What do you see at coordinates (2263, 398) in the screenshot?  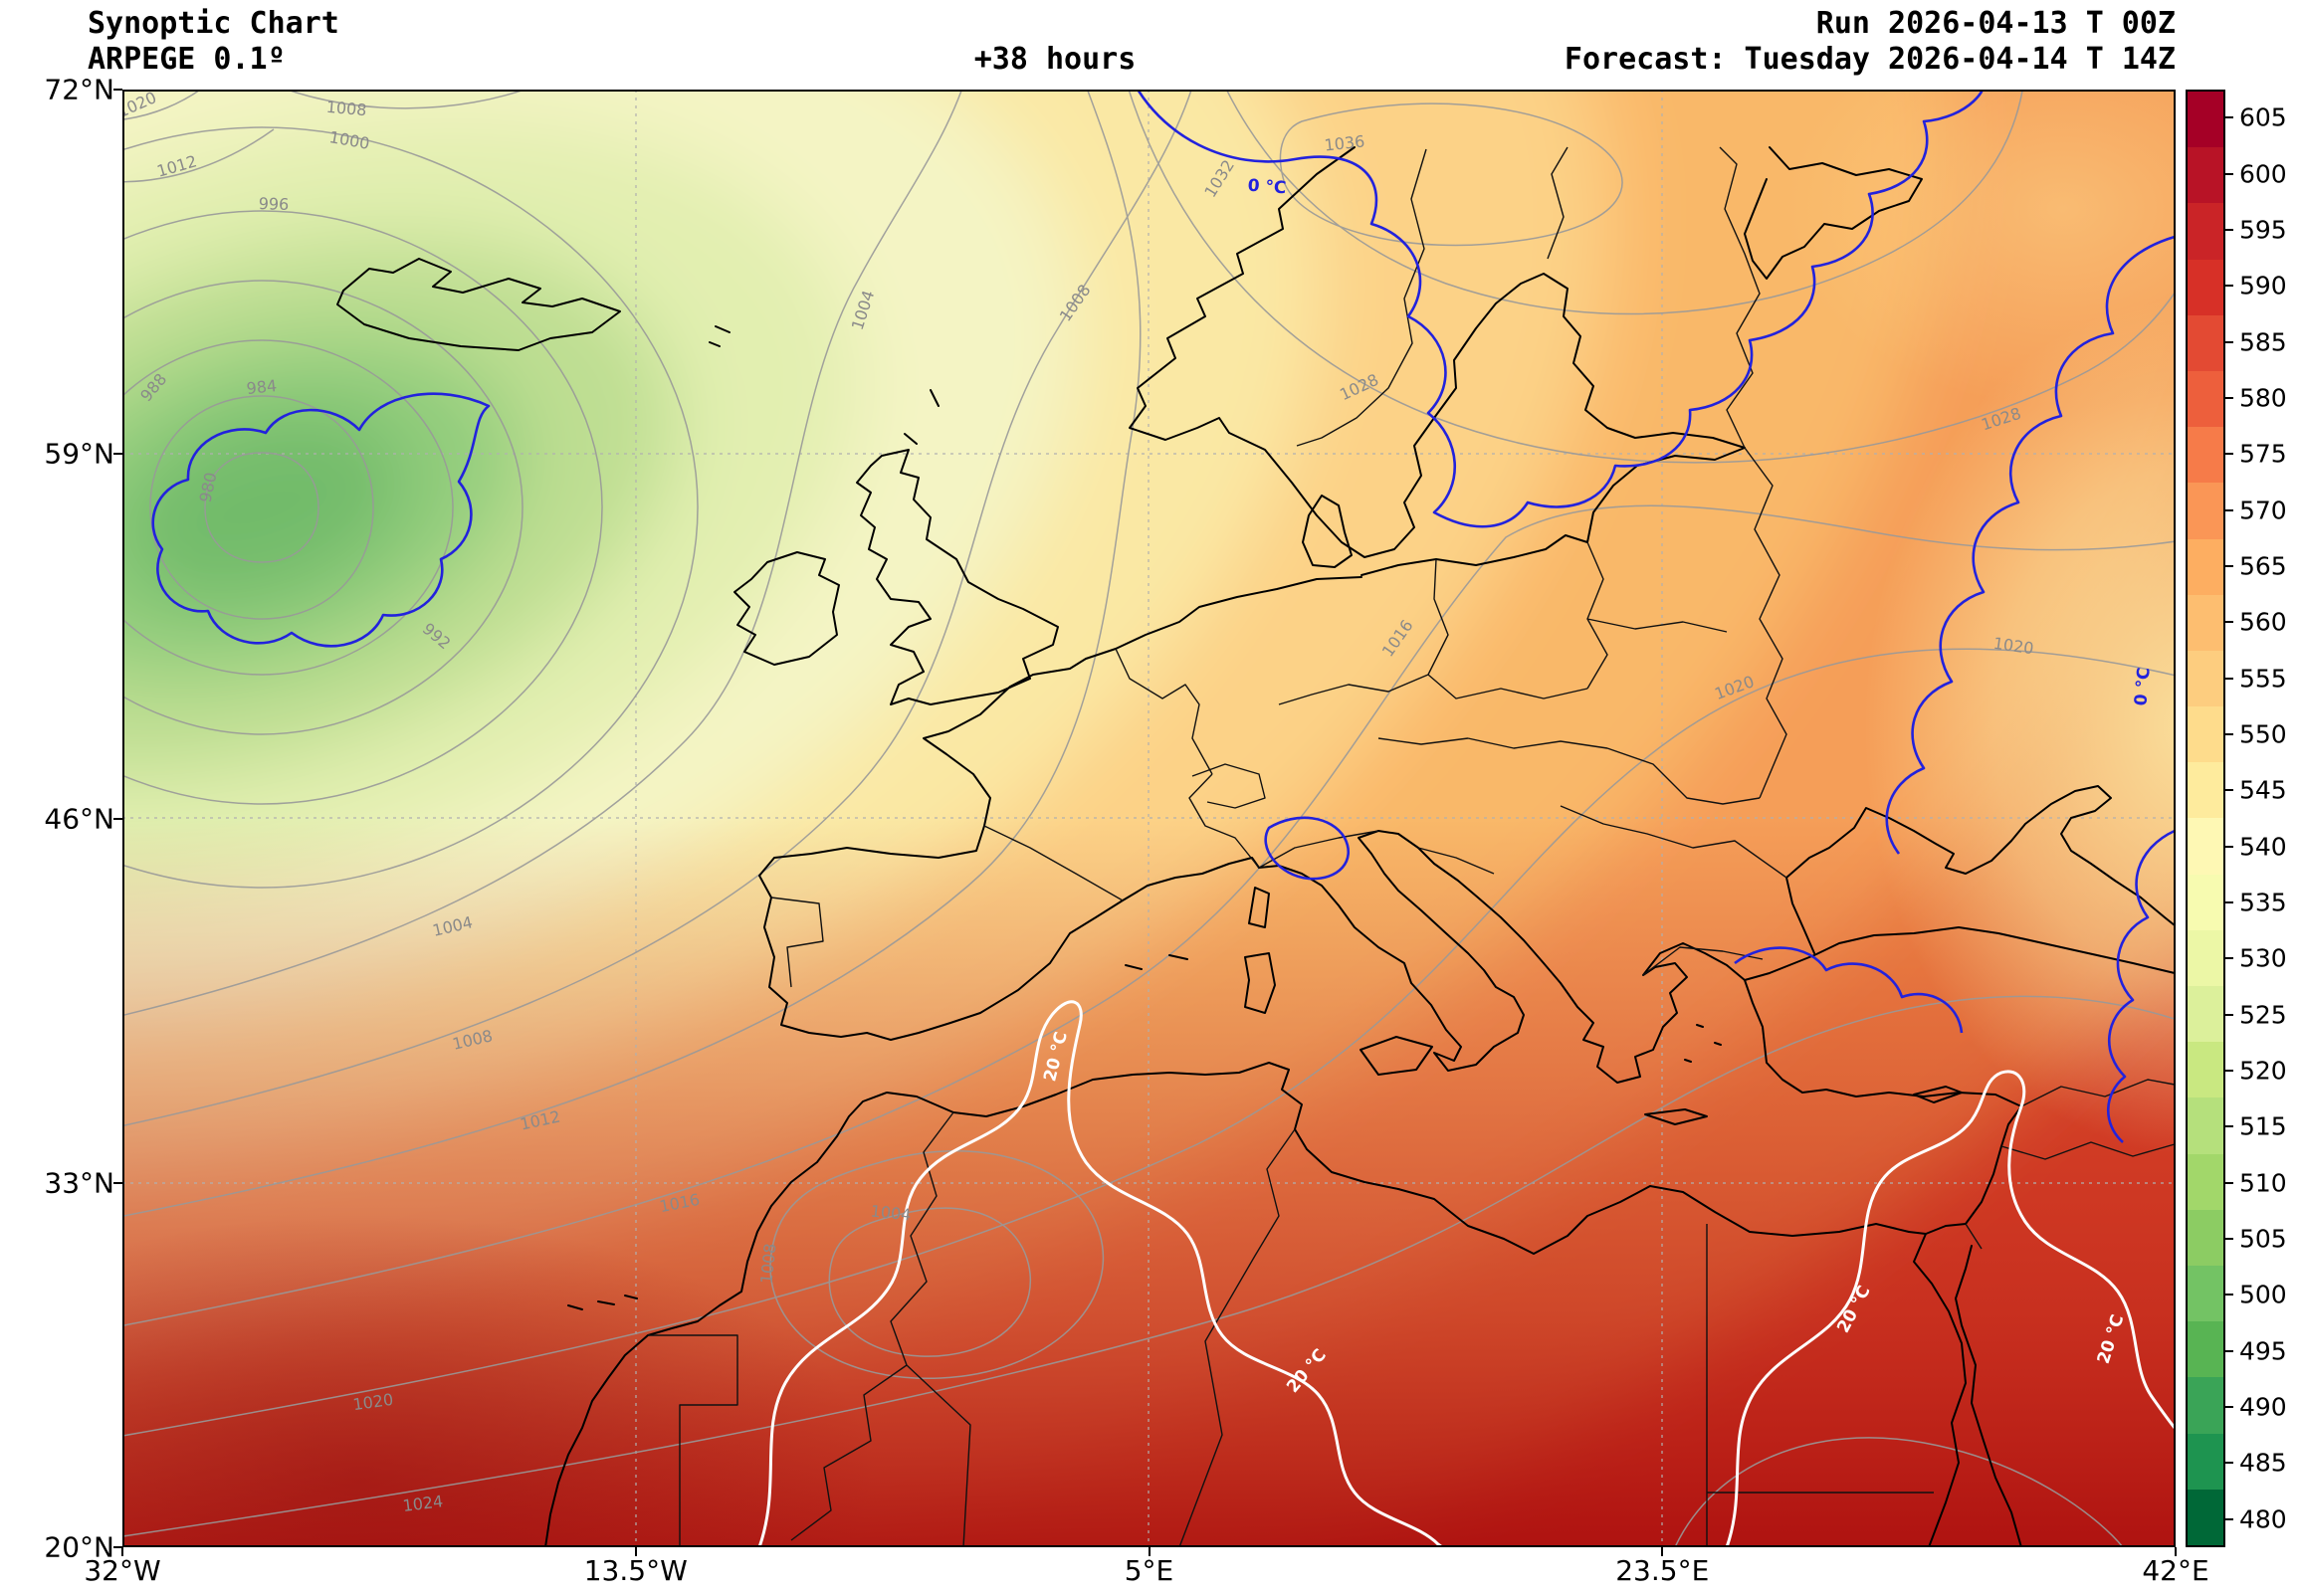 I see `colorbar-tick-label: 580` at bounding box center [2263, 398].